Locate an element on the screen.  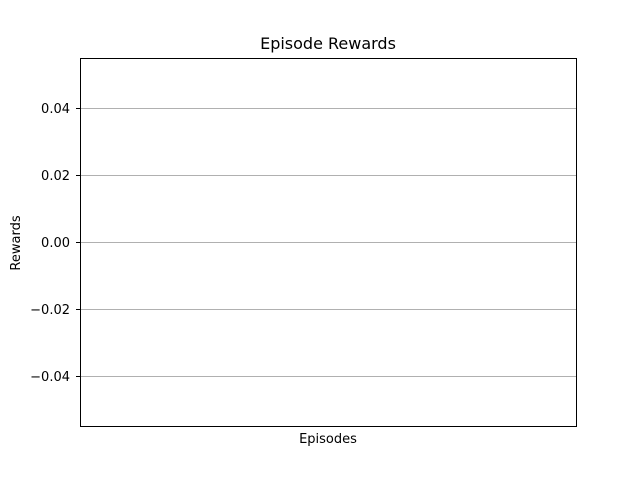
y-axis-ticks: 0.04 0.02 0.00 −0.02 −0.04 is located at coordinates (55, 243).